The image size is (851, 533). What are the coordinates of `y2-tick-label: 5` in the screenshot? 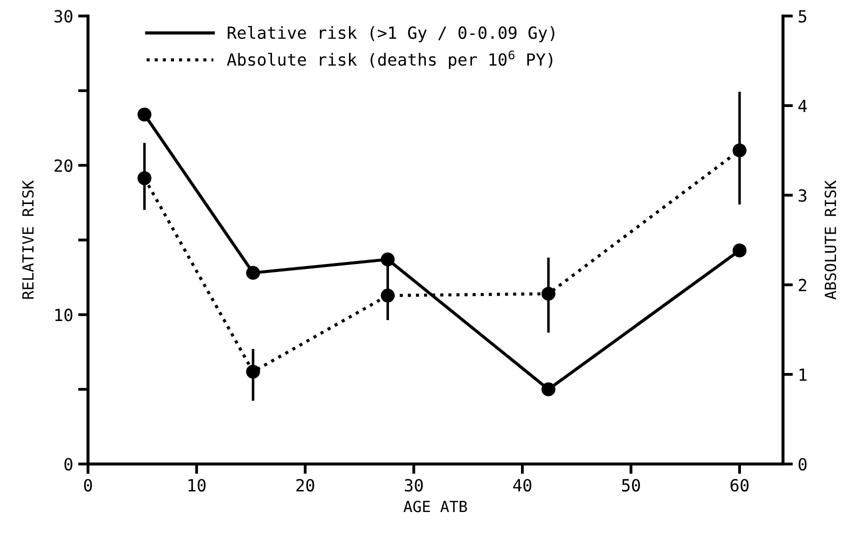 It's located at (802, 16).